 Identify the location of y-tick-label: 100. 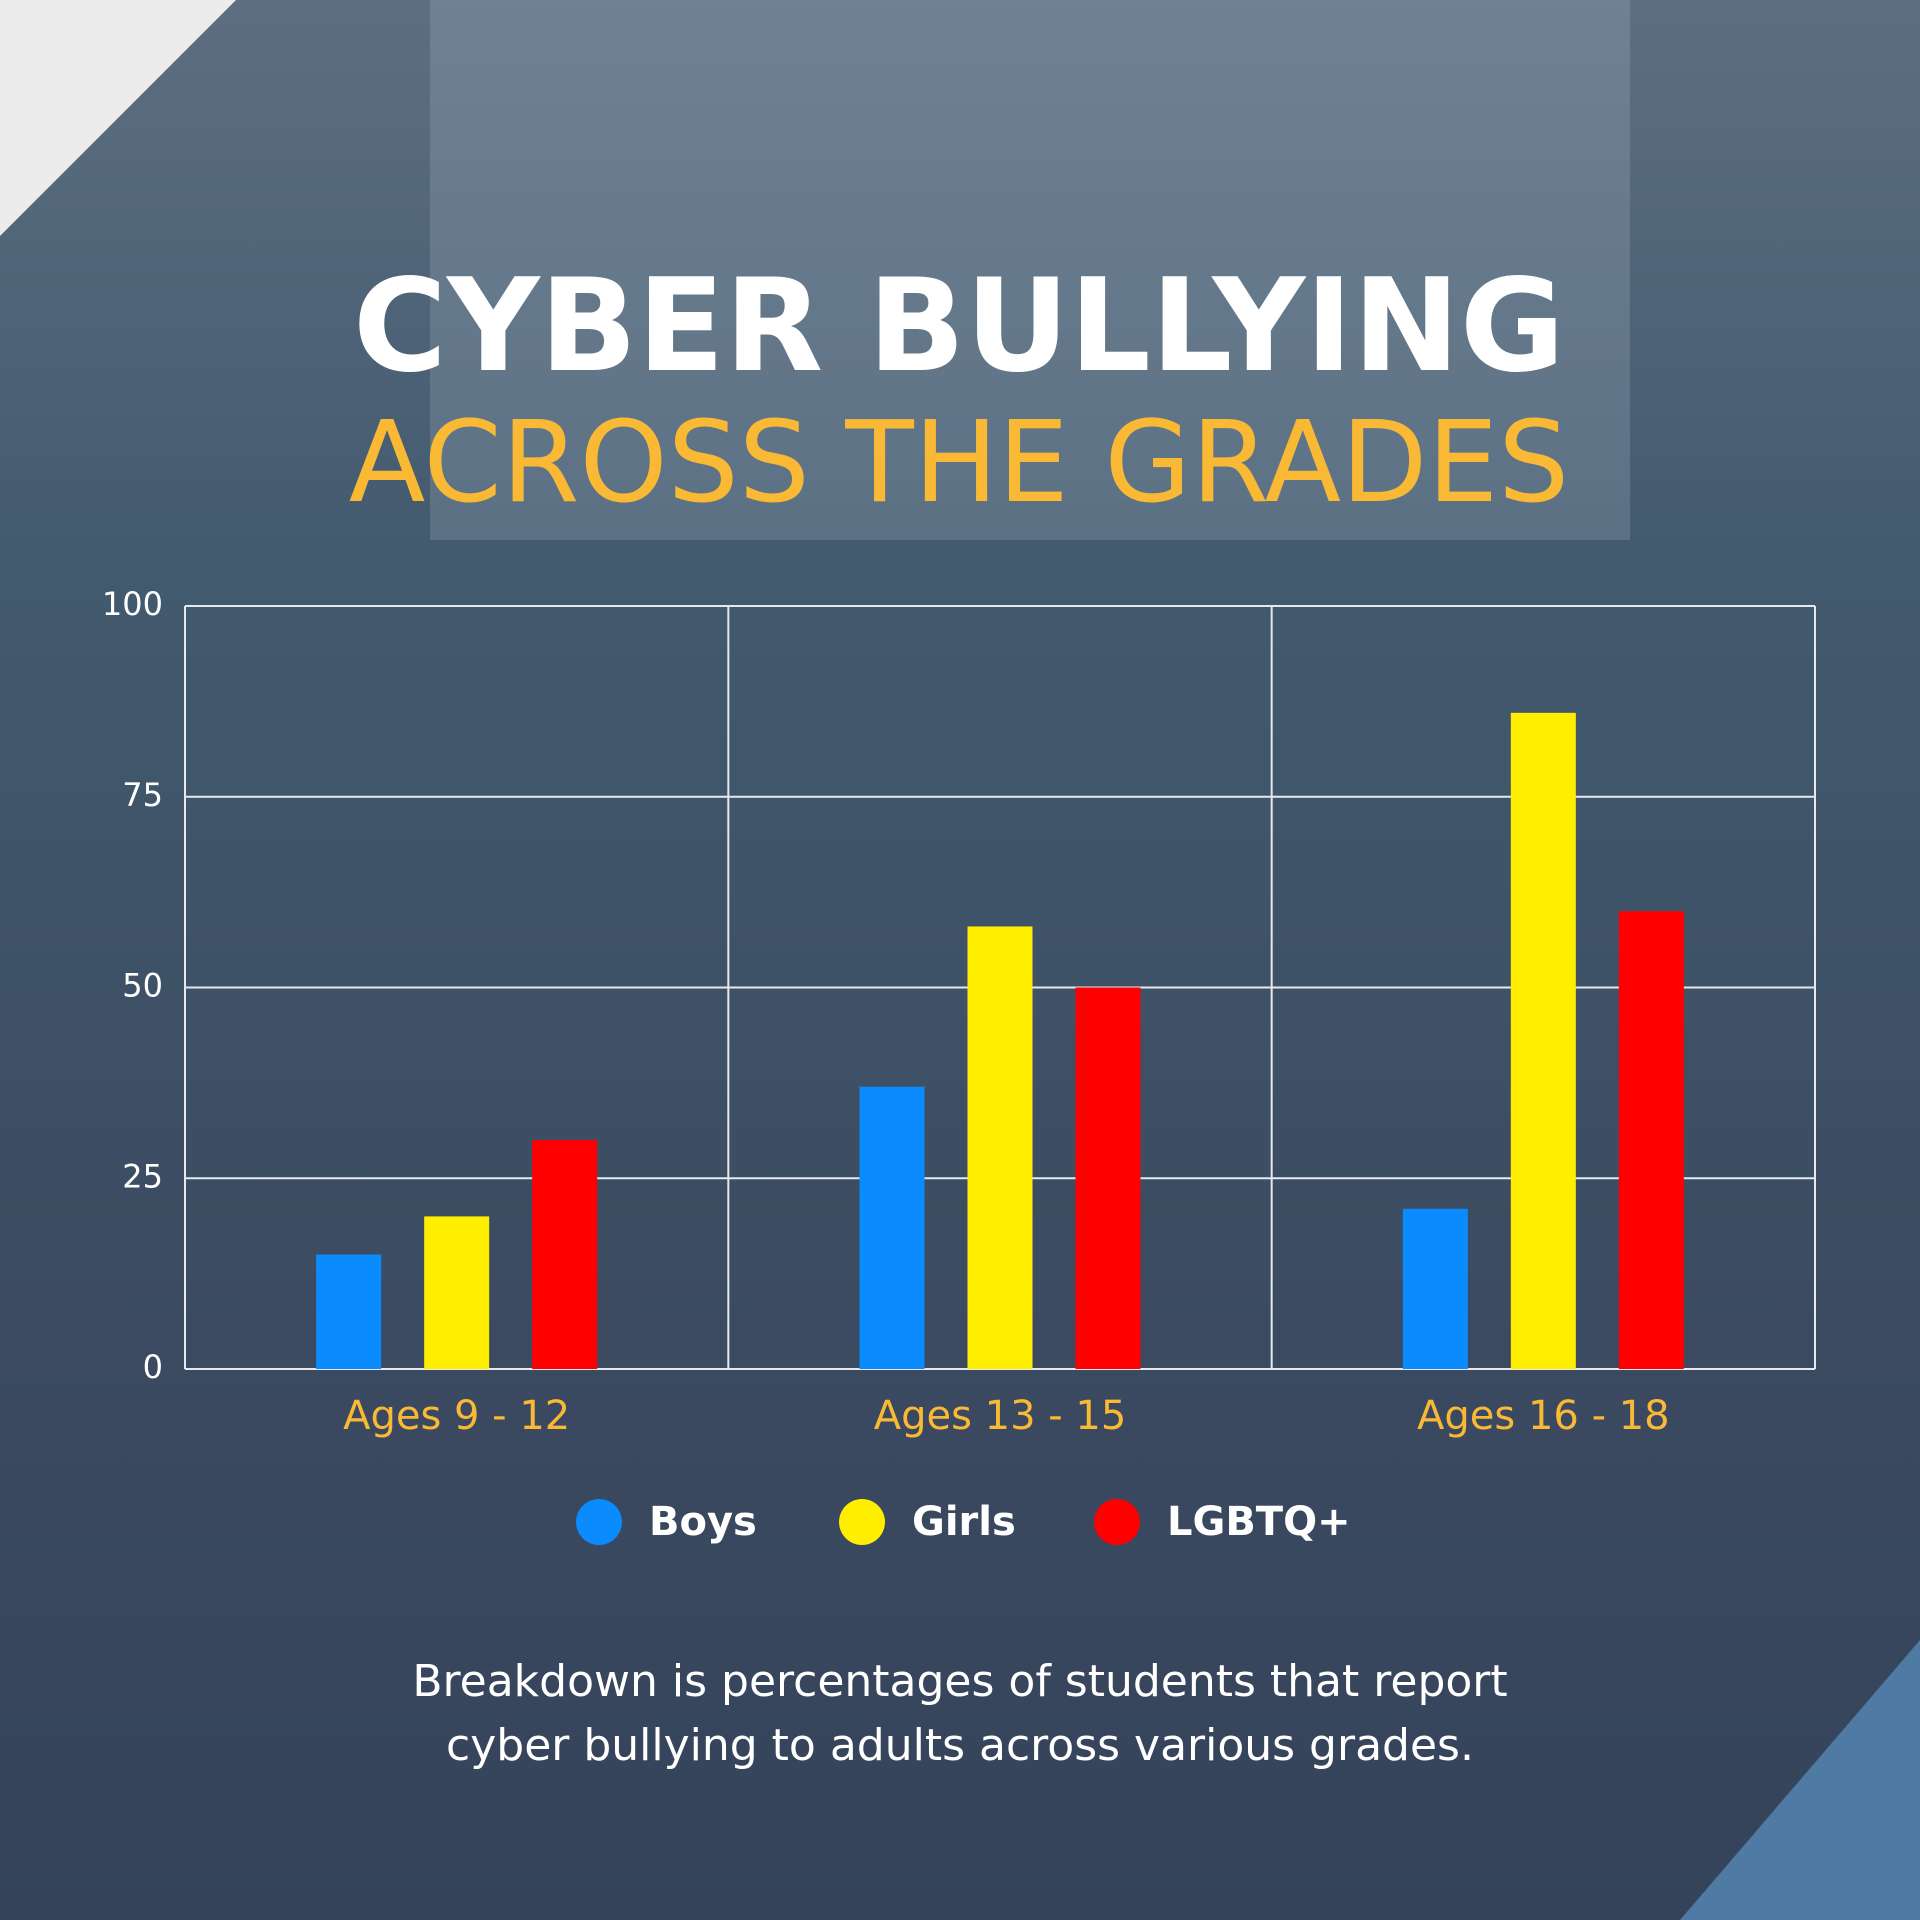
(132, 604).